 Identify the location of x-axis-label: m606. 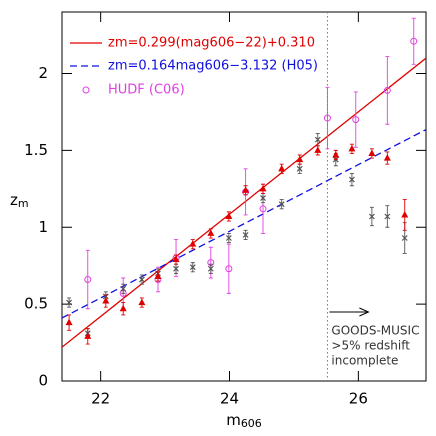
(244, 421).